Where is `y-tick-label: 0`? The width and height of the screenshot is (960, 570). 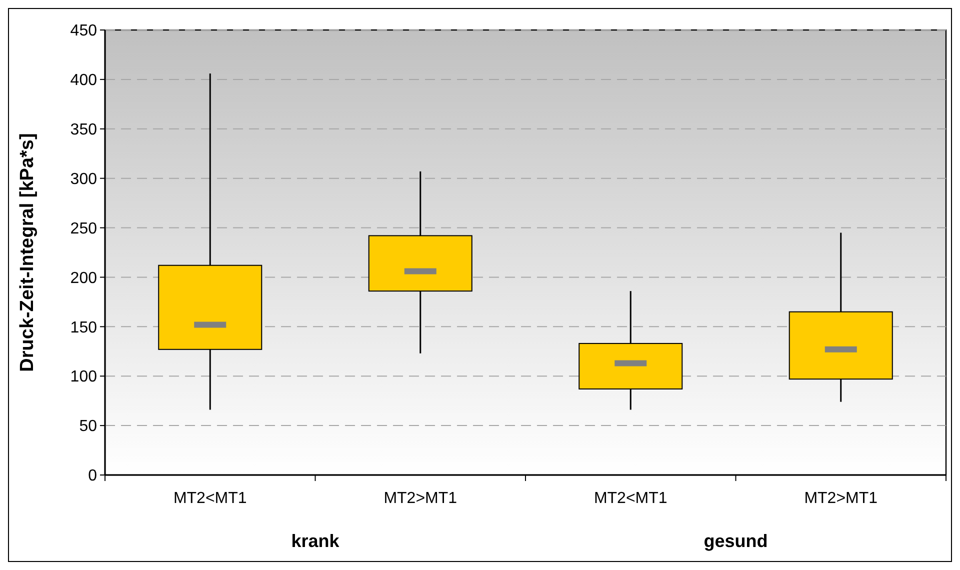 y-tick-label: 0 is located at coordinates (93, 476).